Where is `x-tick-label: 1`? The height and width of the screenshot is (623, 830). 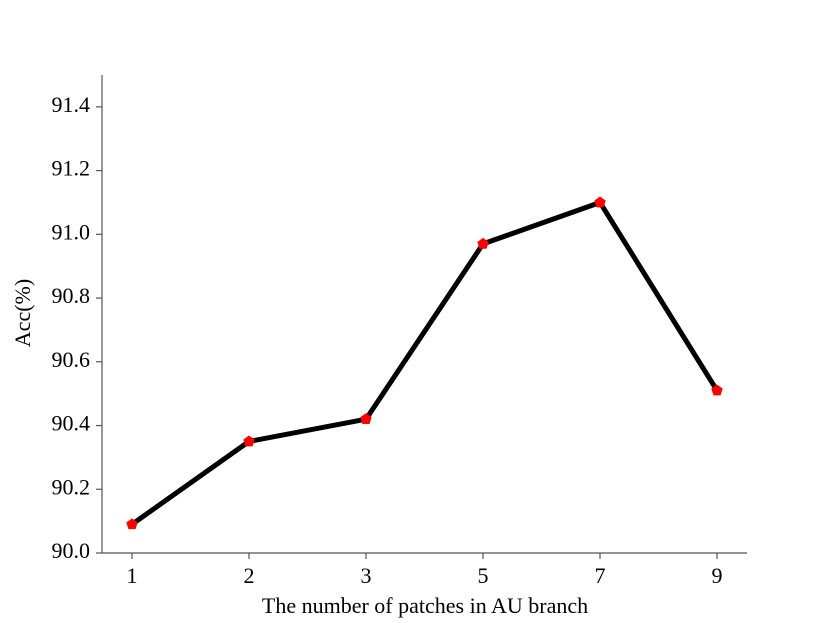
x-tick-label: 1 is located at coordinates (132, 575).